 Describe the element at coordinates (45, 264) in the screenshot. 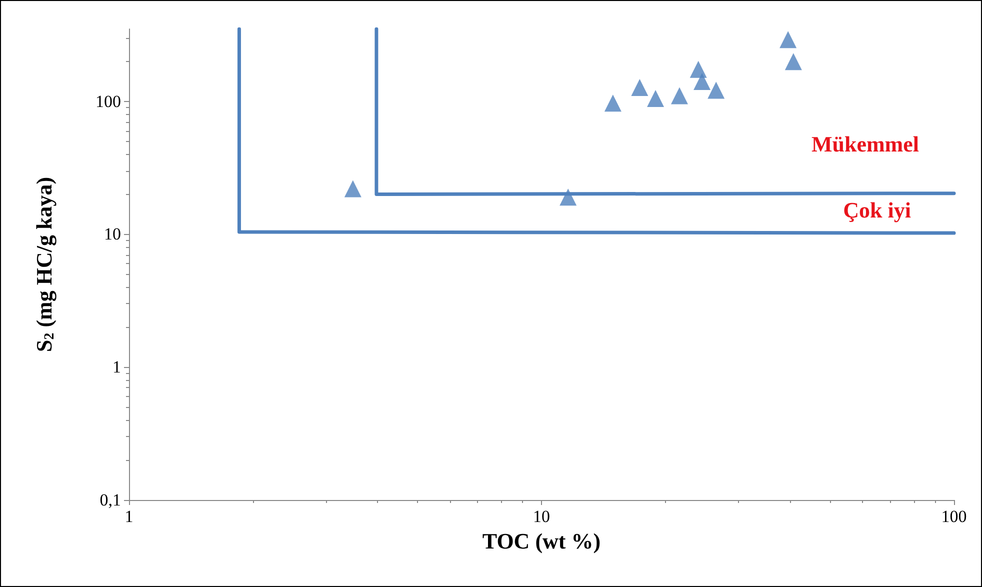

I see `y-axis-title: S2 (mg HC/g kaya)` at that location.